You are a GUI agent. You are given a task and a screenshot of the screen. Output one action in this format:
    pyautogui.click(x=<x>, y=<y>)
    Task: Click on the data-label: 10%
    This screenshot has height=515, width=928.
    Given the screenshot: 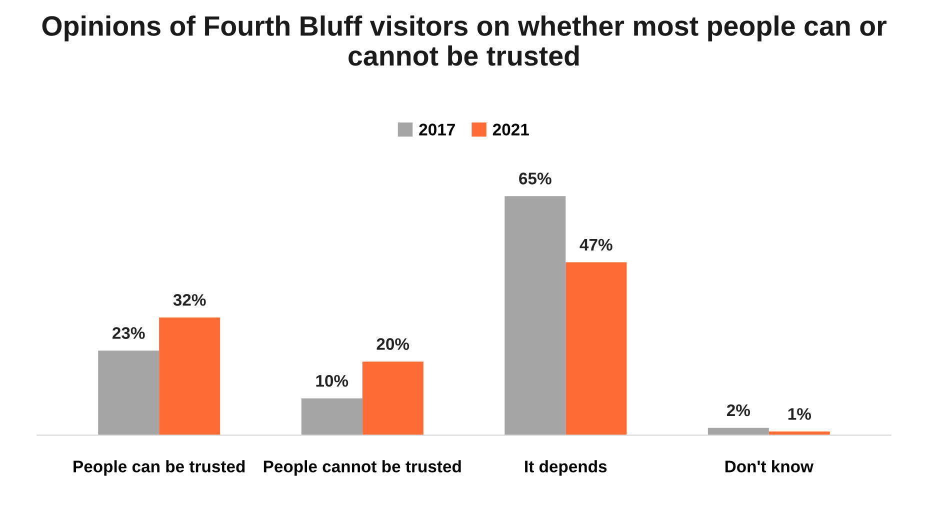 What is the action you would take?
    pyautogui.click(x=332, y=380)
    